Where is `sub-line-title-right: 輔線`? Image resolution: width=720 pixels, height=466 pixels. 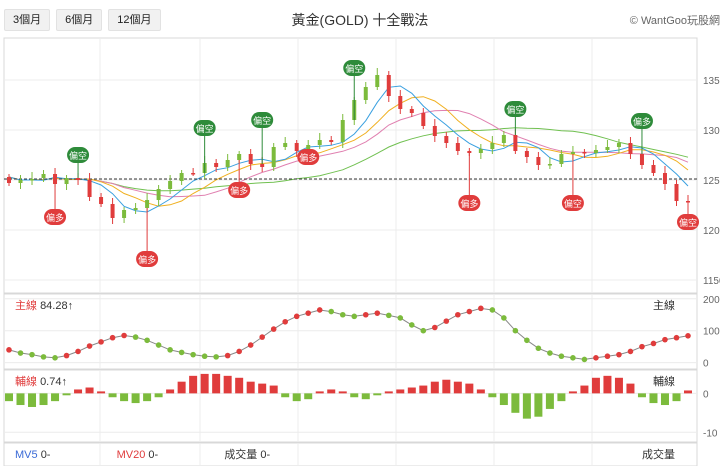 sub-line-title-right: 輔線 is located at coordinates (664, 382).